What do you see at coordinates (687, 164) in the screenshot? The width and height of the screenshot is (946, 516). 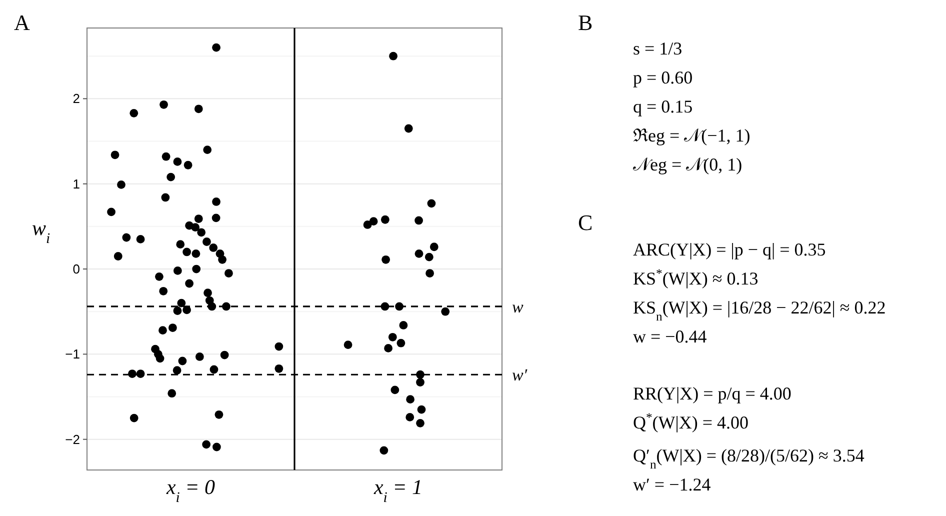 I see `text: 𝒩eg = 𝒩(0, 1)` at bounding box center [687, 164].